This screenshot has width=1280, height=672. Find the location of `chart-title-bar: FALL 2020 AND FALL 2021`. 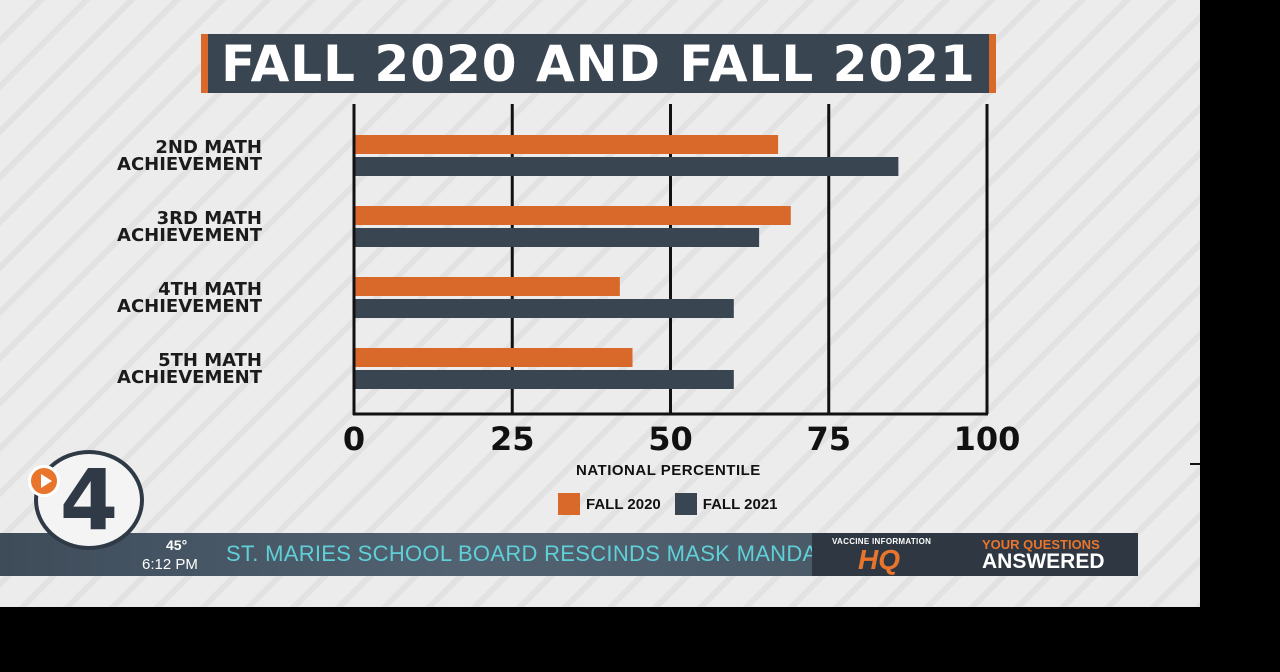

chart-title-bar: FALL 2020 AND FALL 2021 is located at coordinates (598, 63).